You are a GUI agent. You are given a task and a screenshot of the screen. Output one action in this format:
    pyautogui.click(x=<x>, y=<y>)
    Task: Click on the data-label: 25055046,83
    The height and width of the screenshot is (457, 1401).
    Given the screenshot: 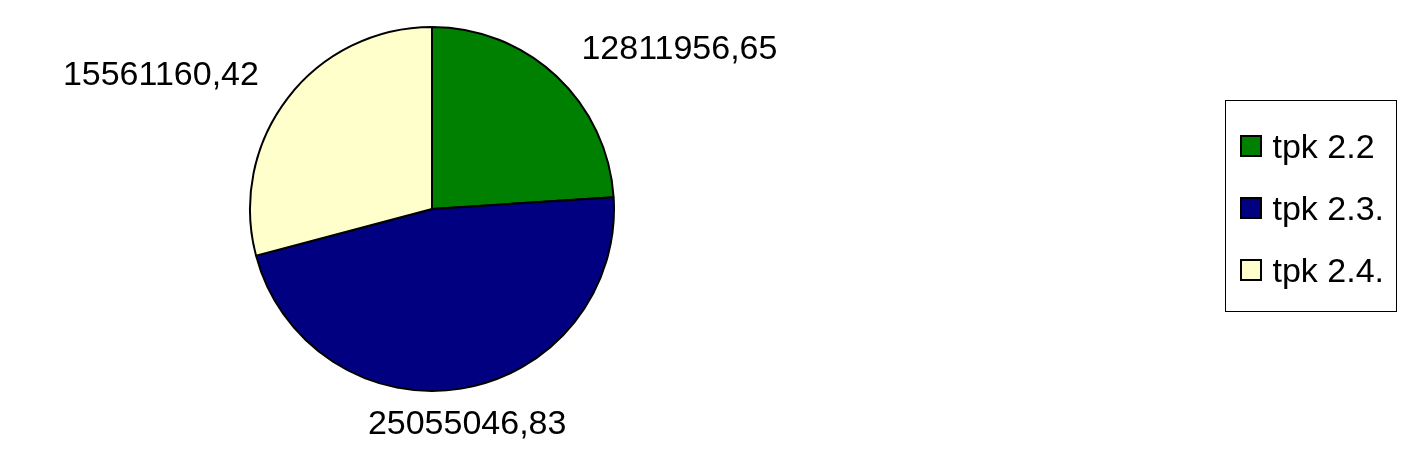 What is the action you would take?
    pyautogui.click(x=467, y=421)
    